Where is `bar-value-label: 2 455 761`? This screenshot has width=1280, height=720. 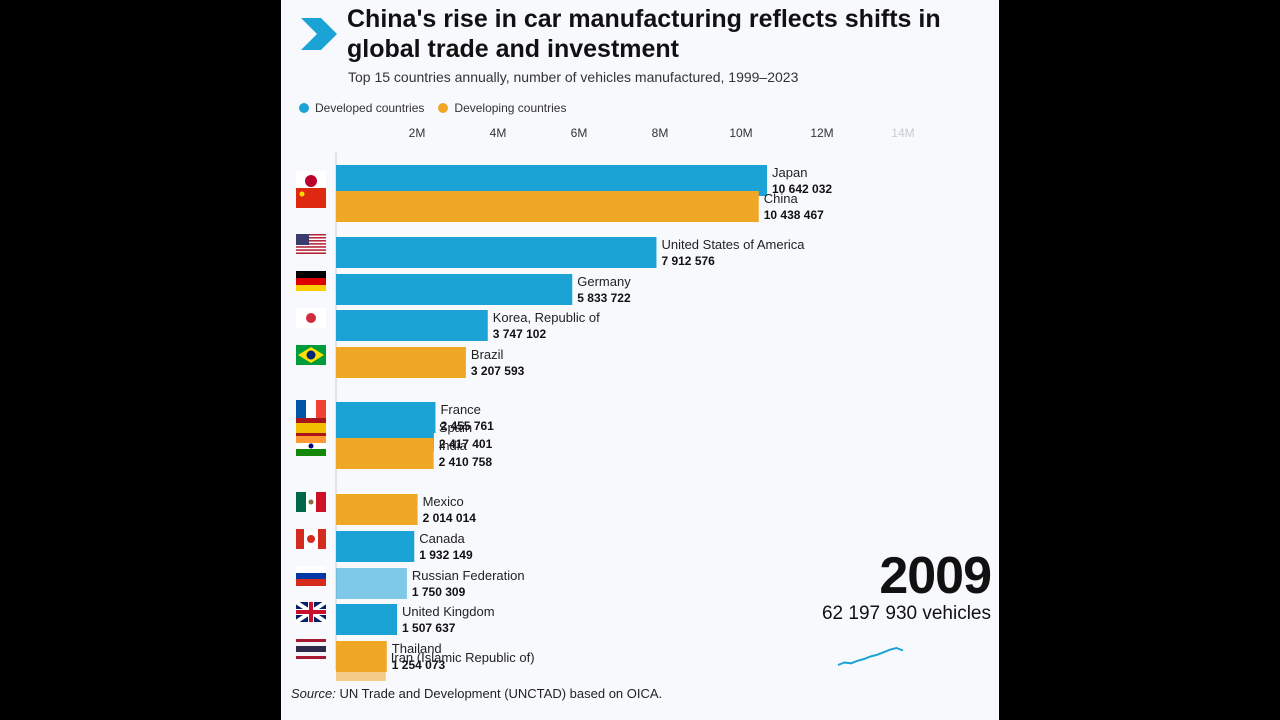
bar-value-label: 2 455 761 is located at coordinates (467, 426).